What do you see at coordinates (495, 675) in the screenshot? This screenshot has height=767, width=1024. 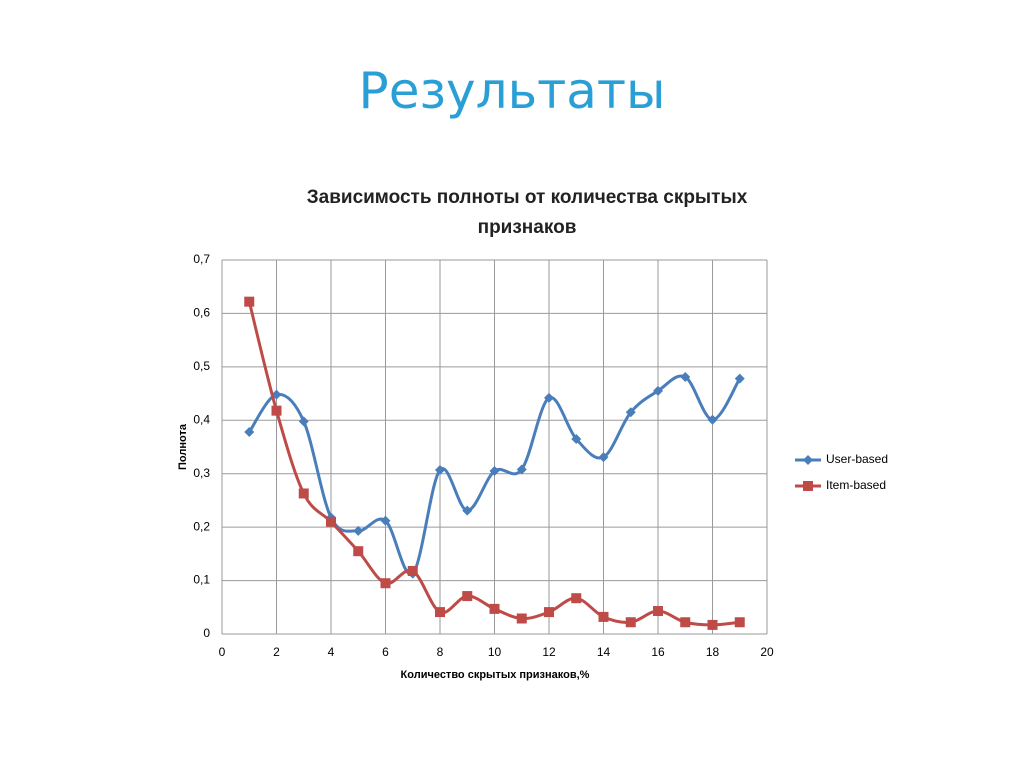 I see `x-axis-label: Количество скрытых признаков,%` at bounding box center [495, 675].